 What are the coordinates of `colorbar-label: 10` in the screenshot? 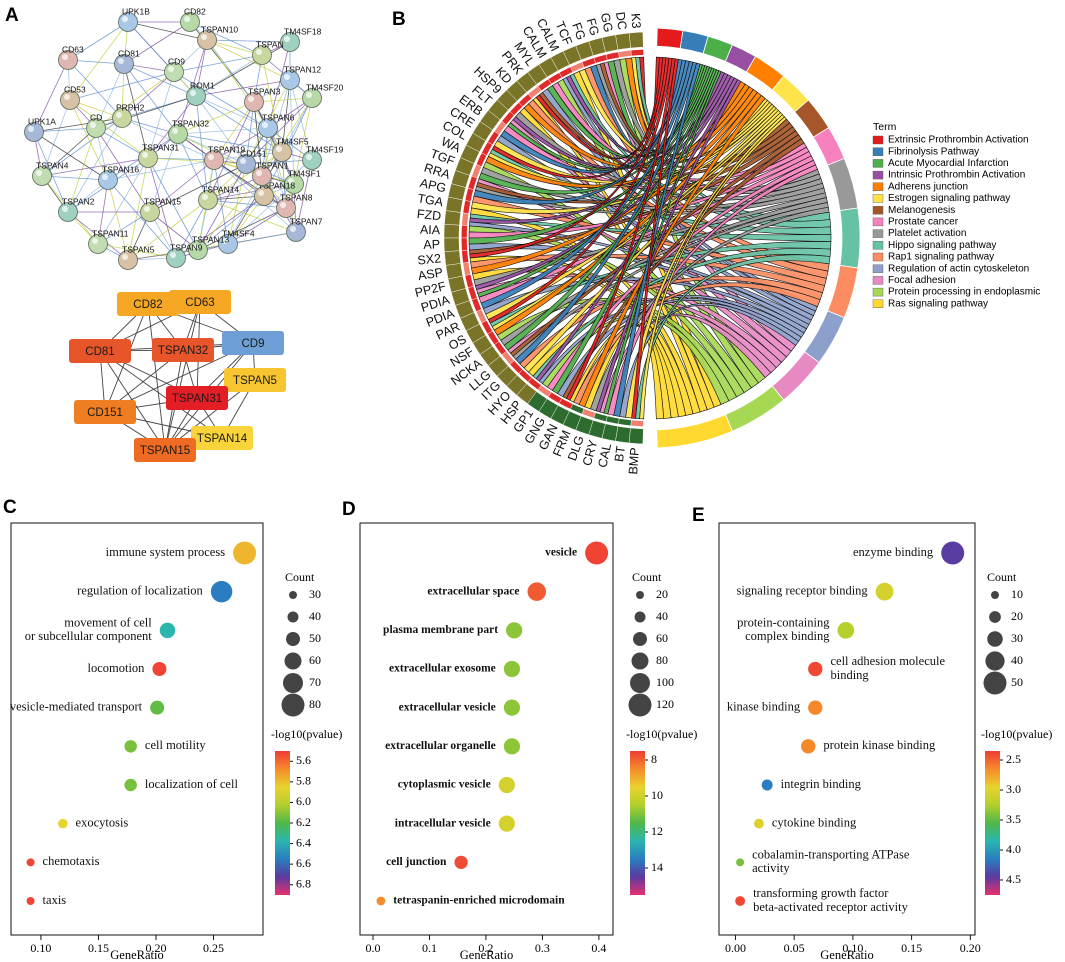 It's located at (657, 795).